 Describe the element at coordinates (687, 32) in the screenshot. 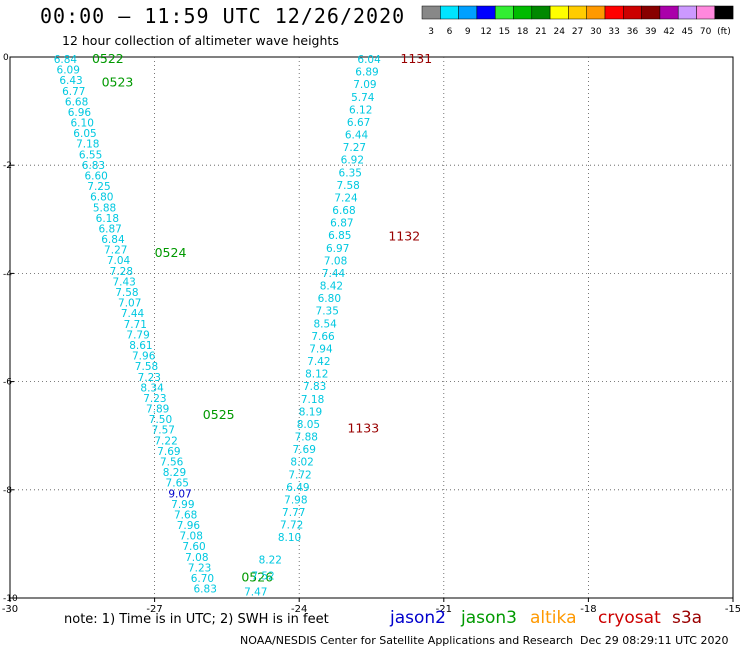

I see `colorbar-label: 45` at that location.